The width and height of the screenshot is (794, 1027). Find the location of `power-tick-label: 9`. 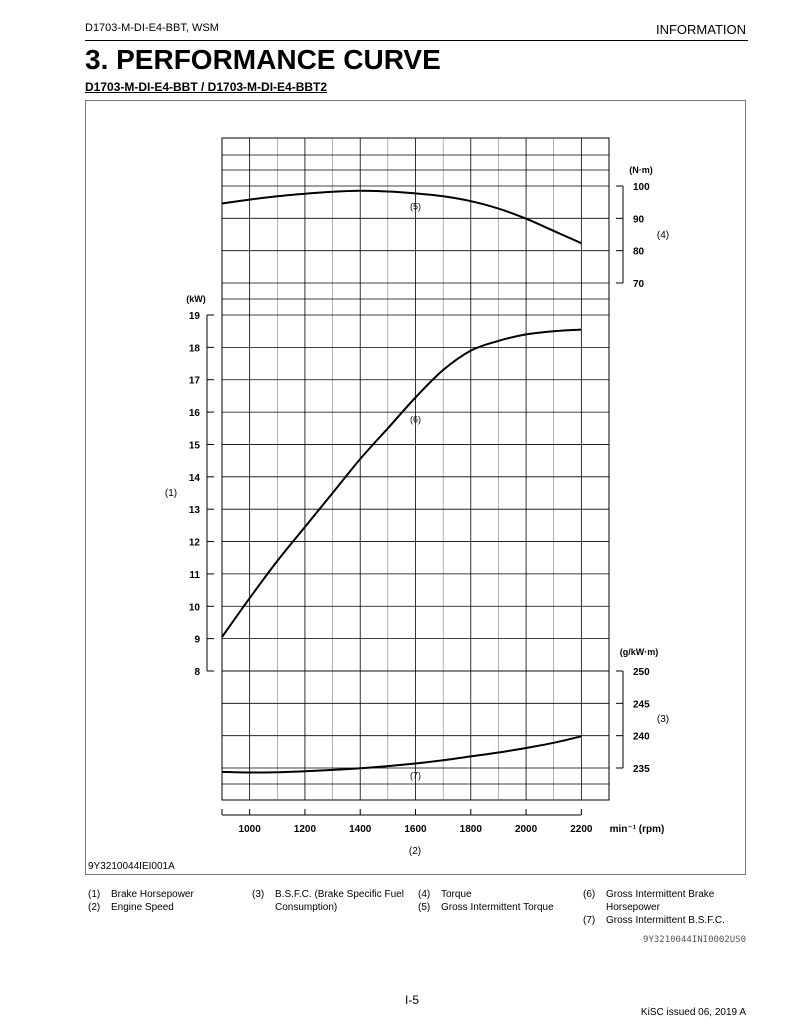

power-tick-label: 9 is located at coordinates (197, 640).